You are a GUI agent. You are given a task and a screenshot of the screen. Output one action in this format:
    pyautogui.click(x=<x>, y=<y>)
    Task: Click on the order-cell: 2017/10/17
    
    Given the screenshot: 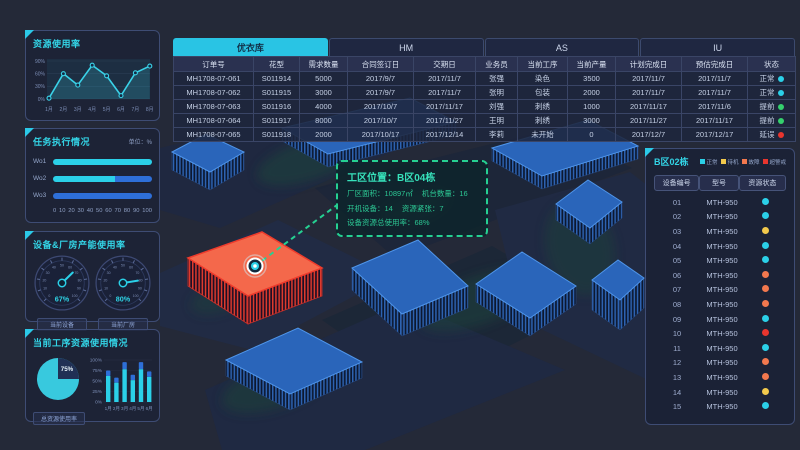 What is the action you would take?
    pyautogui.click(x=380, y=134)
    